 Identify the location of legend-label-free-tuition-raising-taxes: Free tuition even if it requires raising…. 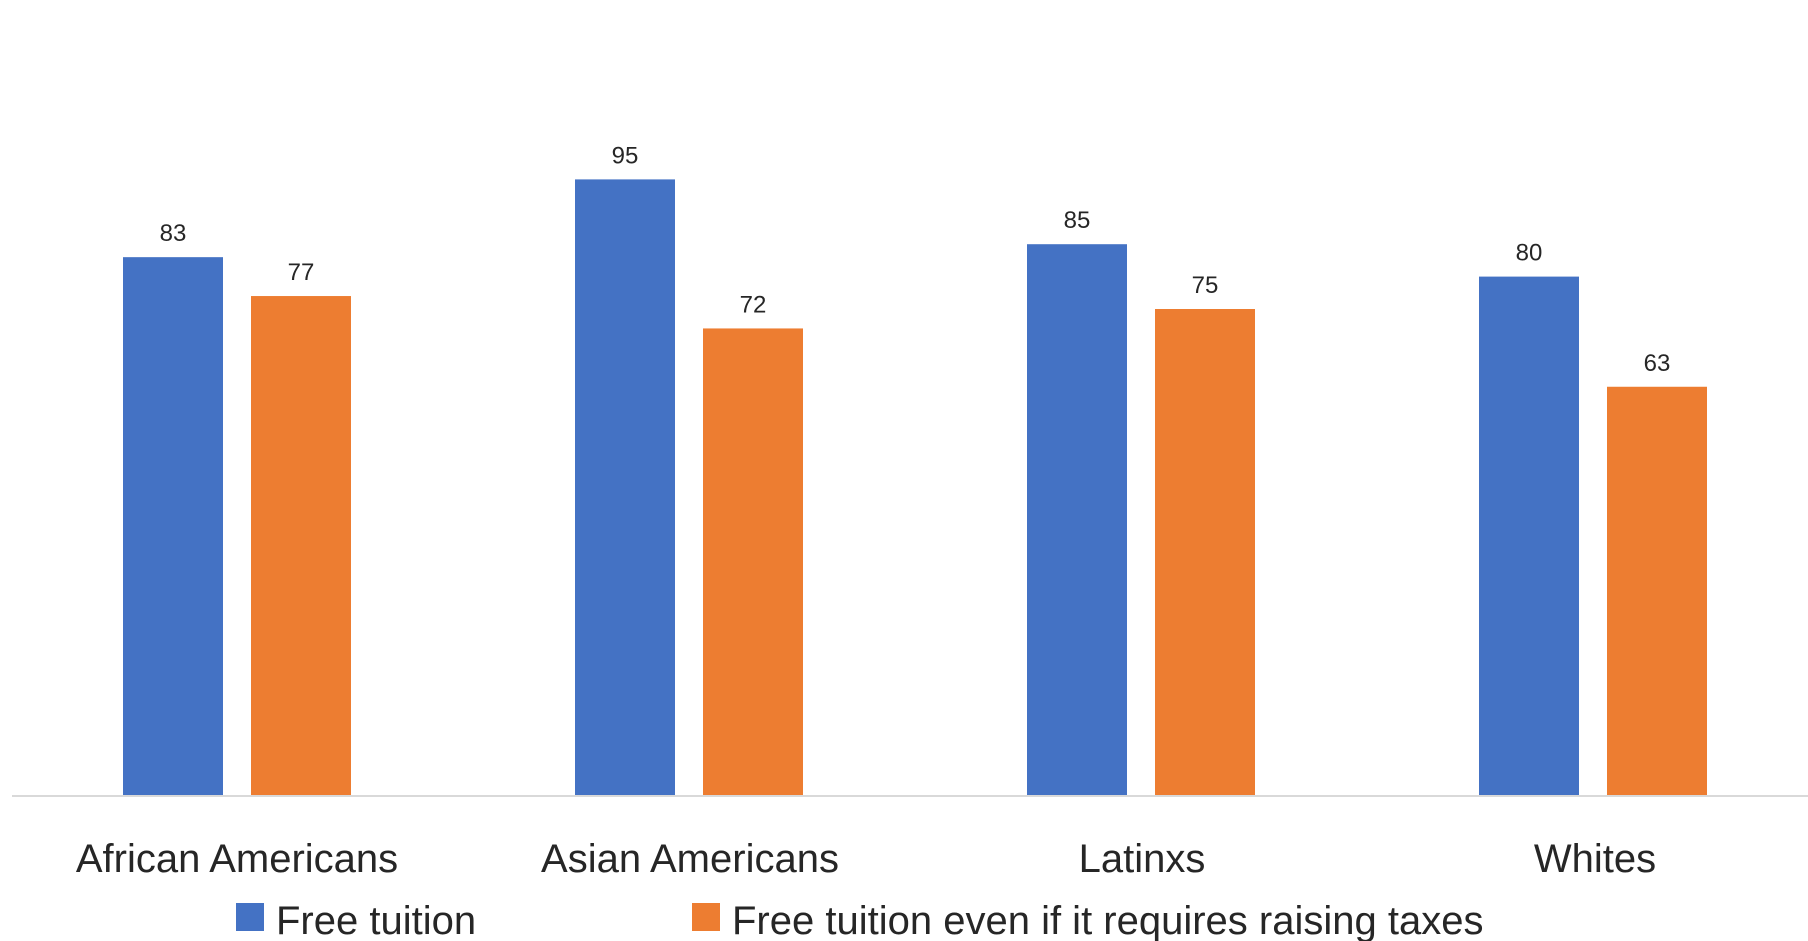
(1107, 920).